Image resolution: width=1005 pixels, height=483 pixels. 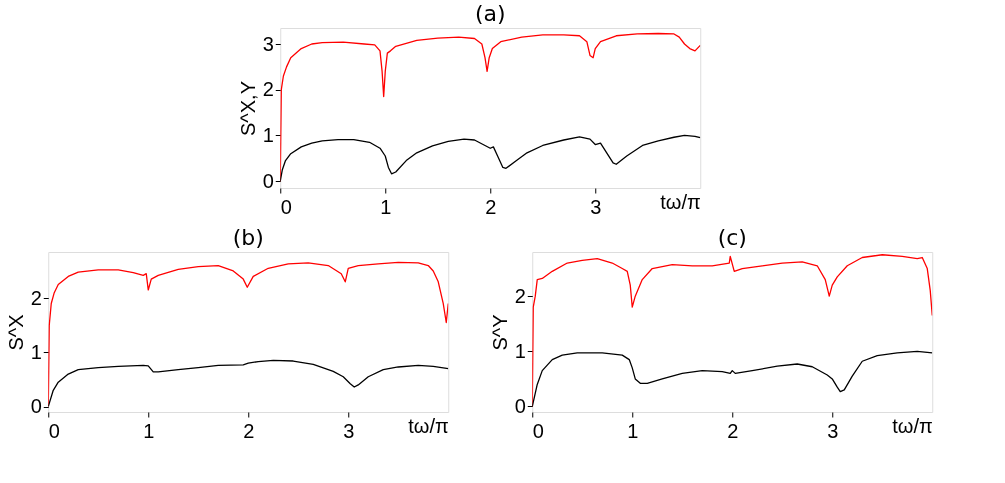 I want to click on chart-title: (b), so click(x=248, y=237).